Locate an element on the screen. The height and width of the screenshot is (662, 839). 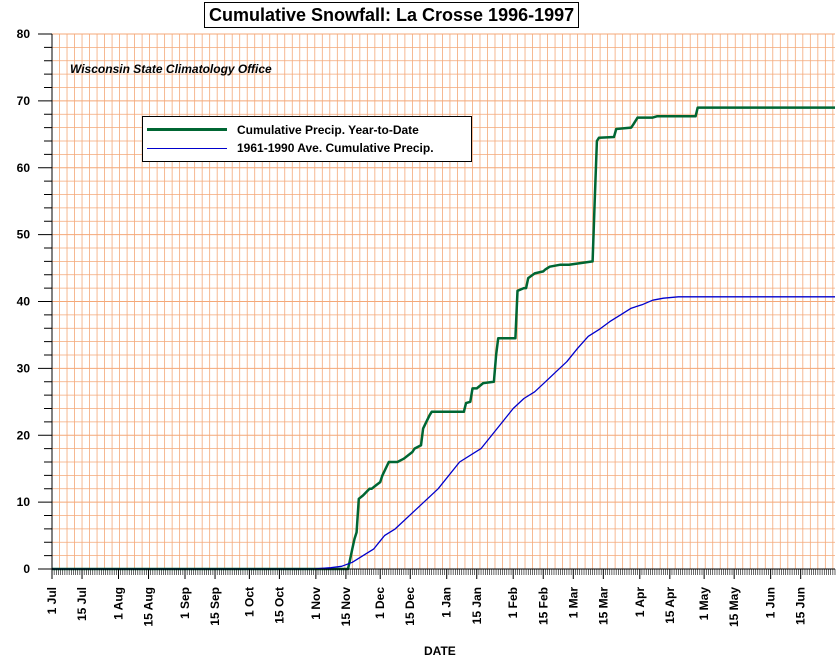
x-tick-label: 15 Feb is located at coordinates (543, 606).